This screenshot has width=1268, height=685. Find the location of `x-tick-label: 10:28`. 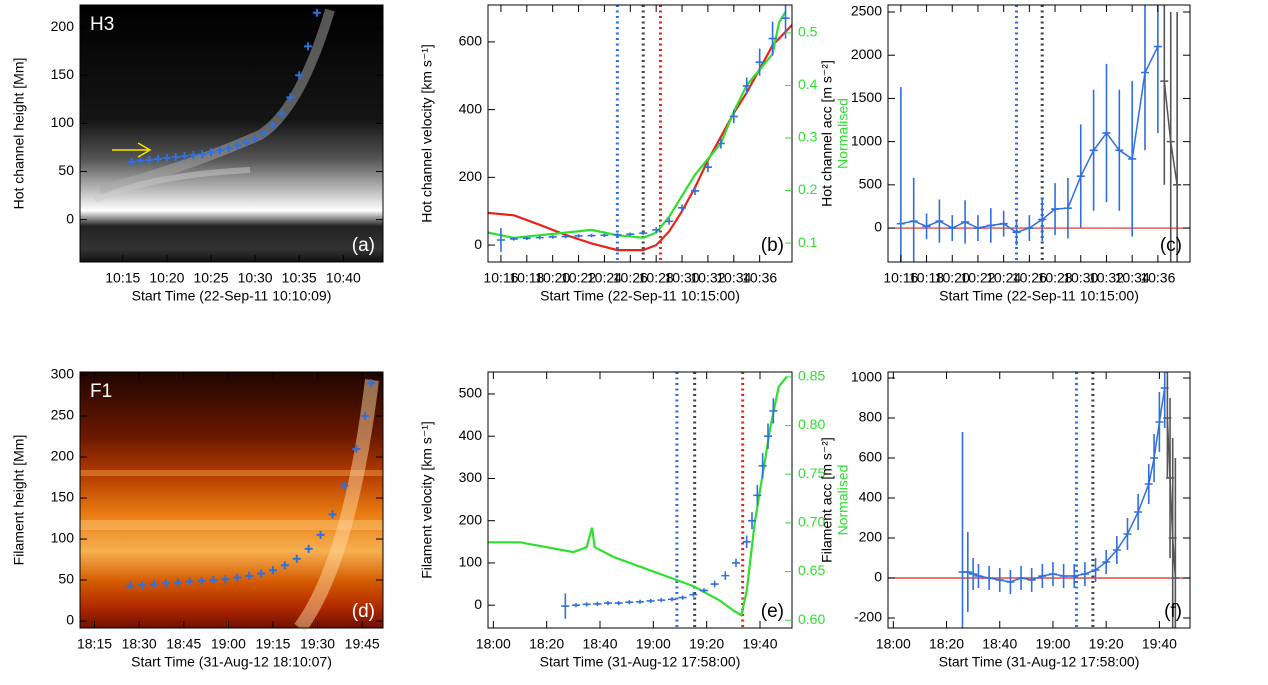

x-tick-label: 10:28 is located at coordinates (1055, 278).